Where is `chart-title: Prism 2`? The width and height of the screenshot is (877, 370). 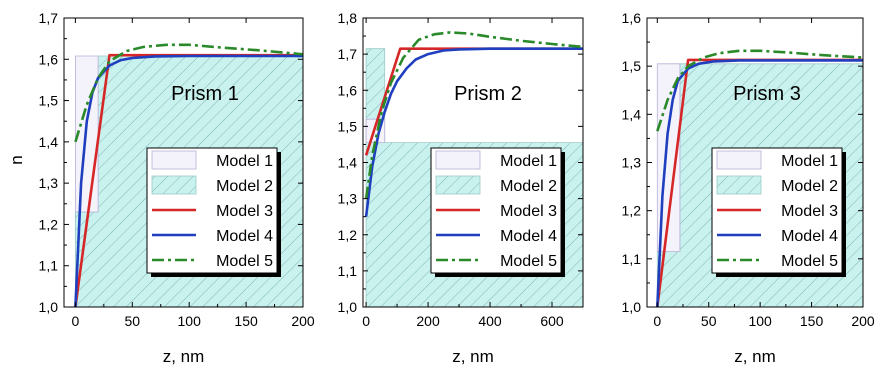
chart-title: Prism 2 is located at coordinates (488, 94).